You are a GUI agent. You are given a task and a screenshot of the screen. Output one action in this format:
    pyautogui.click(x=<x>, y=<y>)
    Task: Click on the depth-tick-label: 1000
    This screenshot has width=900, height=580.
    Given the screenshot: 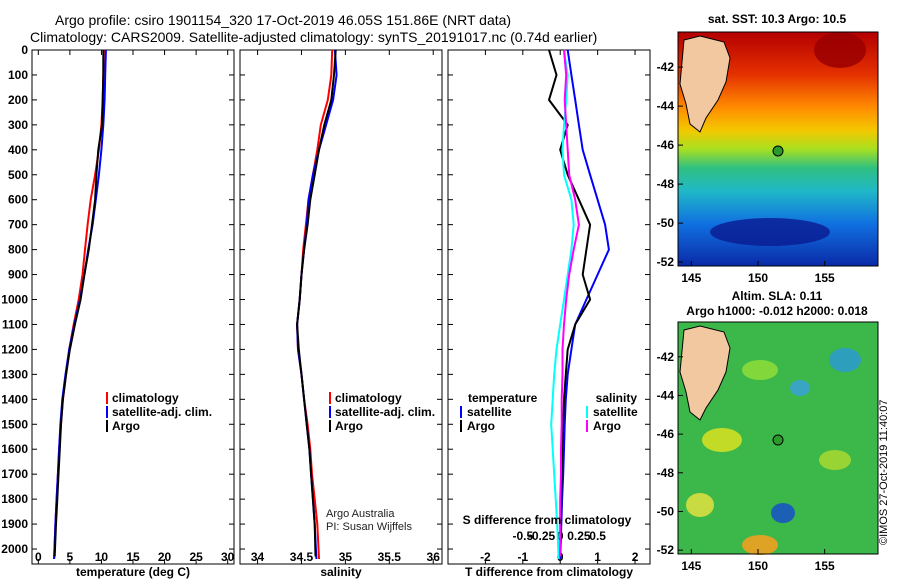 What is the action you would take?
    pyautogui.click(x=14, y=300)
    